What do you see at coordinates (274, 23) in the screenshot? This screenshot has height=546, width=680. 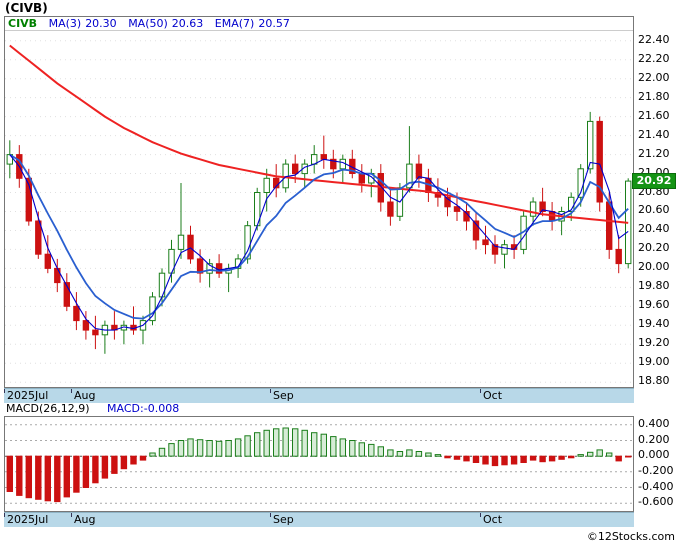 I see `legend-ema7-value: 20.57` at bounding box center [274, 23].